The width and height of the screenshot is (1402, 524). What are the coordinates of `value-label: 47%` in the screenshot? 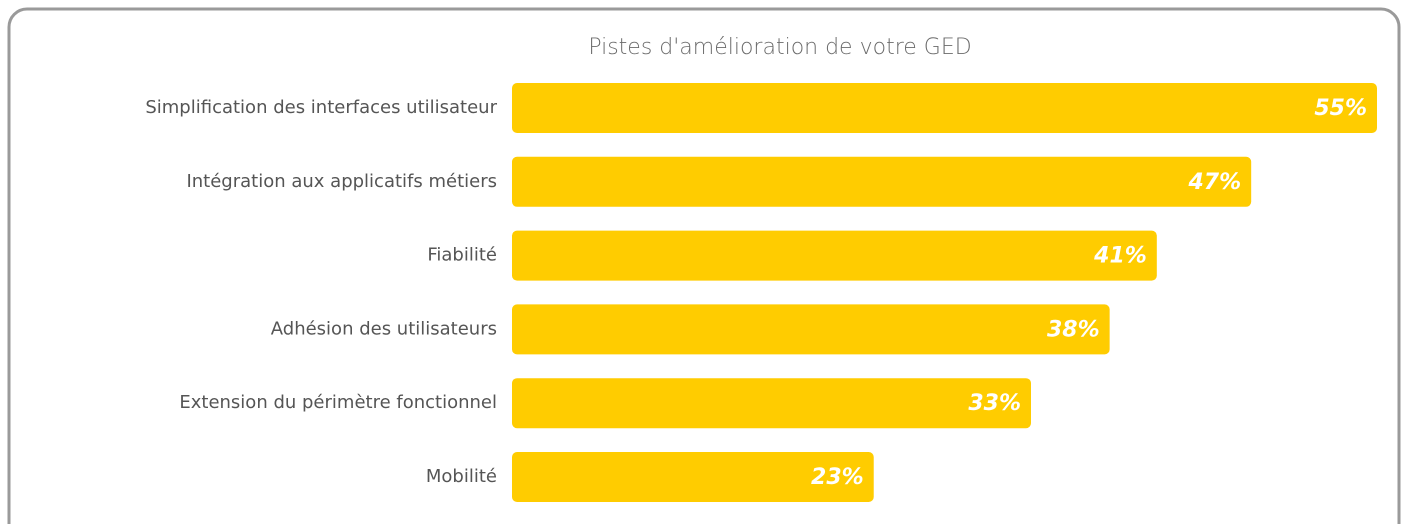 It's located at (1215, 182).